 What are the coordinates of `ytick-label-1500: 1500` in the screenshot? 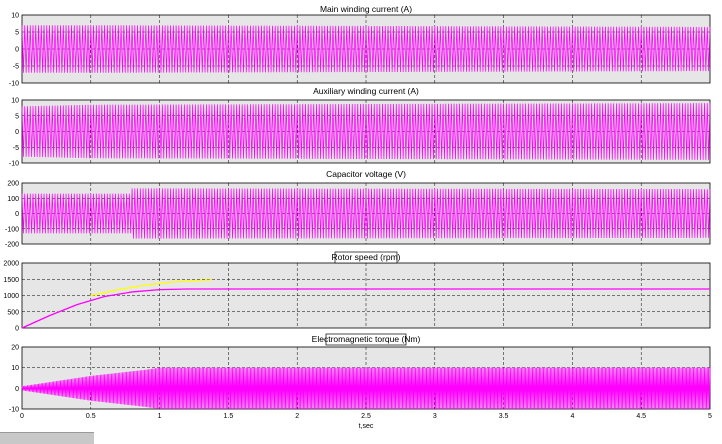 It's located at (11, 280).